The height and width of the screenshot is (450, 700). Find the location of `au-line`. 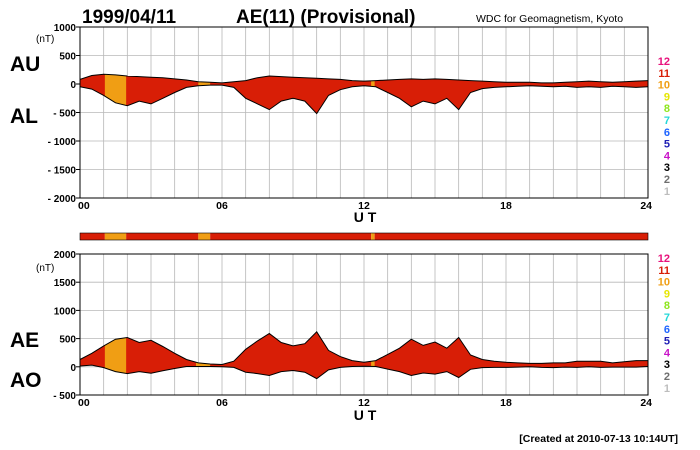

au-line is located at coordinates (364, 78).